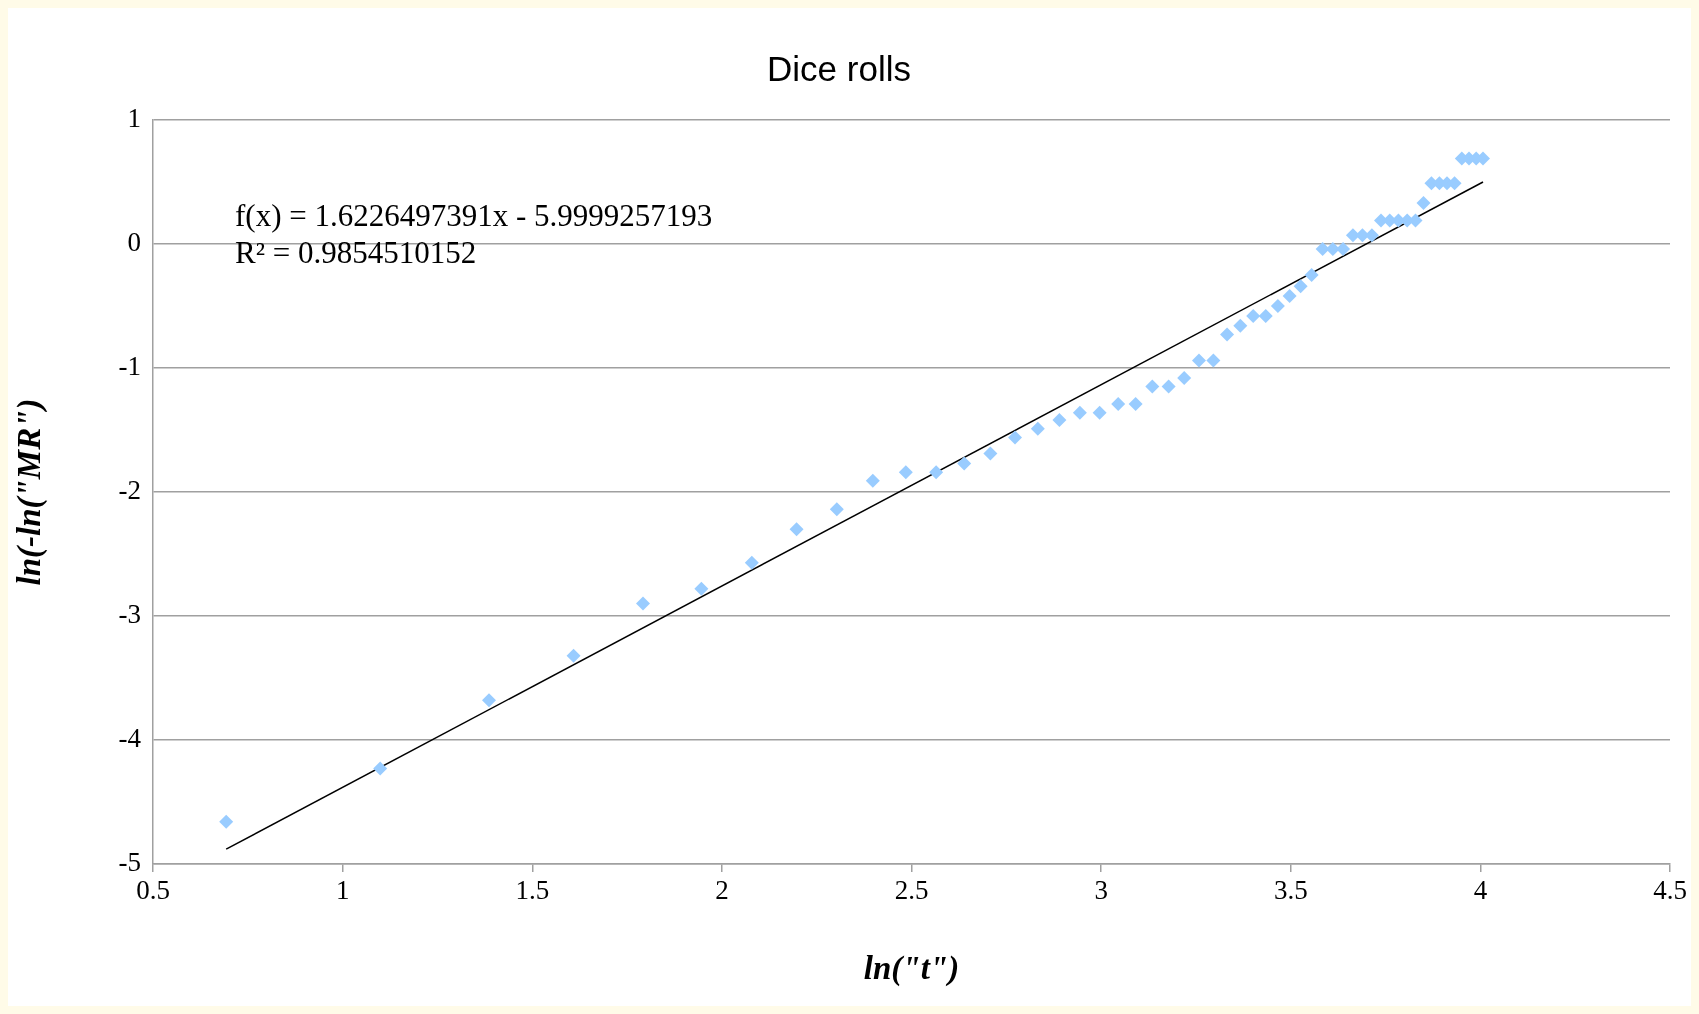  Describe the element at coordinates (30, 492) in the screenshot. I see `y-axis-title: ln(-ln("MR")` at that location.